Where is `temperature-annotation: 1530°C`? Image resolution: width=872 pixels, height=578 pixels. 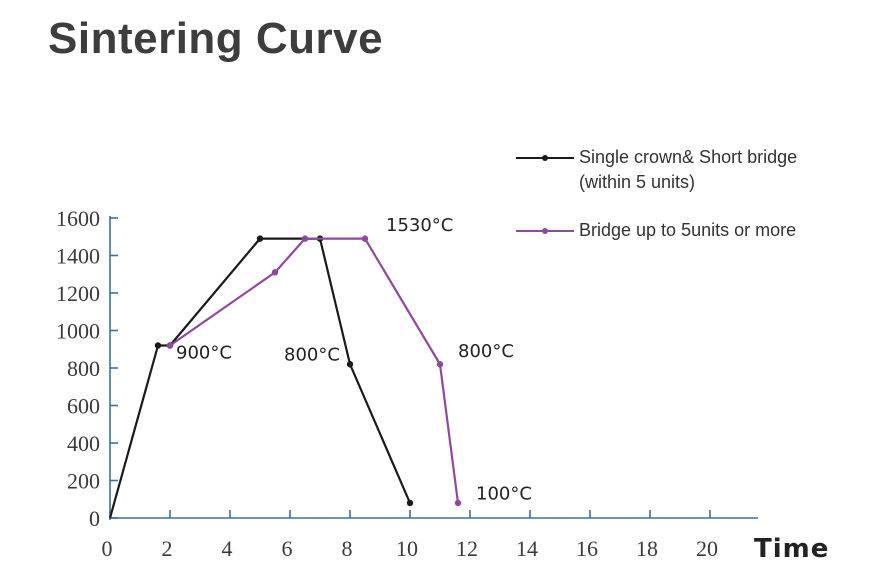 temperature-annotation: 1530°C is located at coordinates (419, 225).